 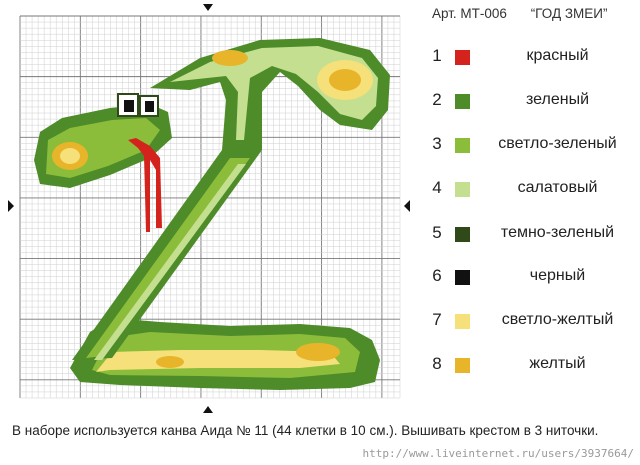 What do you see at coordinates (208, 7) in the screenshot?
I see `marker-top` at bounding box center [208, 7].